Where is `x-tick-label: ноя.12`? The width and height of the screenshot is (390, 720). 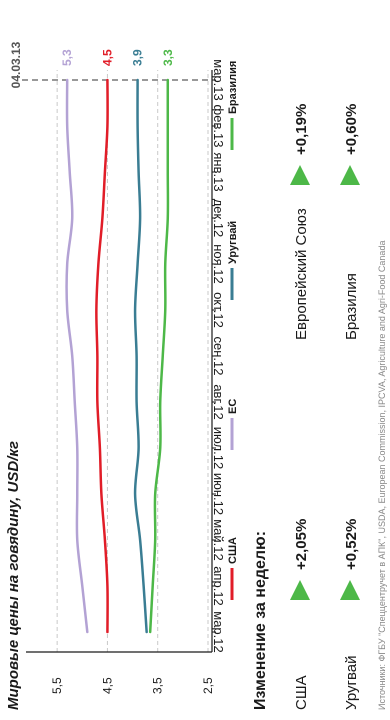 x-tick-label: ноя.12 is located at coordinates (218, 264).